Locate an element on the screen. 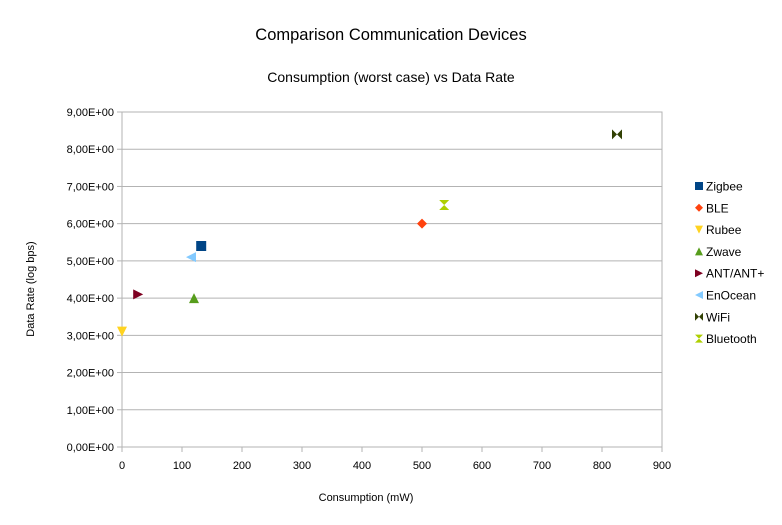  legend-marker-ble is located at coordinates (699, 207).